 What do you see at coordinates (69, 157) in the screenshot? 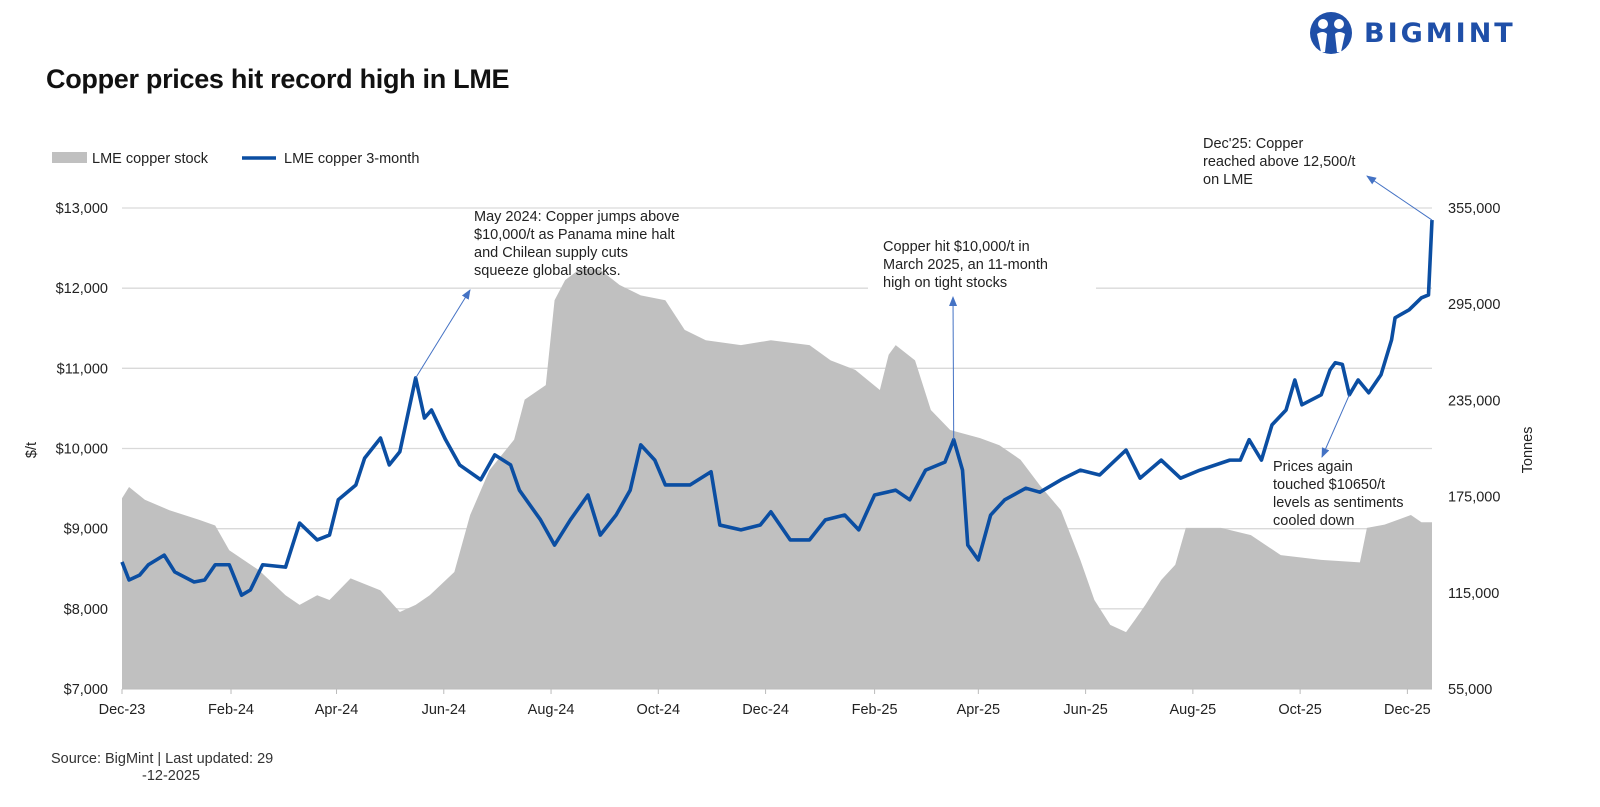
I see `legend-swatch-stock` at bounding box center [69, 157].